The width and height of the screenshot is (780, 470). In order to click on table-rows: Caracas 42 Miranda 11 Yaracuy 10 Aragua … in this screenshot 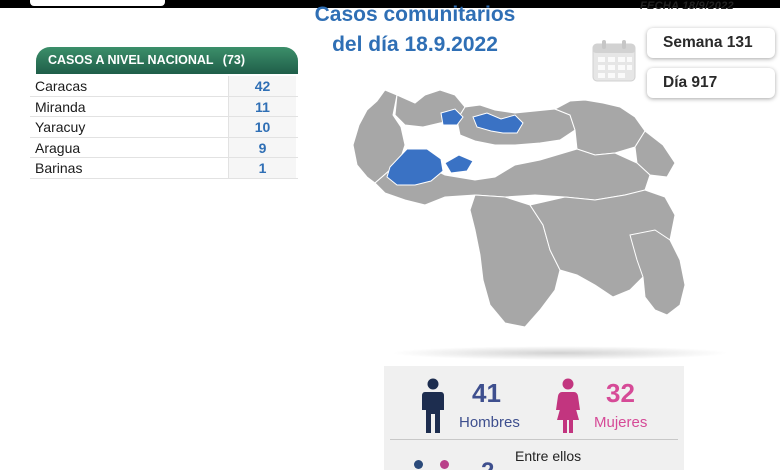, I will do `click(164, 127)`.